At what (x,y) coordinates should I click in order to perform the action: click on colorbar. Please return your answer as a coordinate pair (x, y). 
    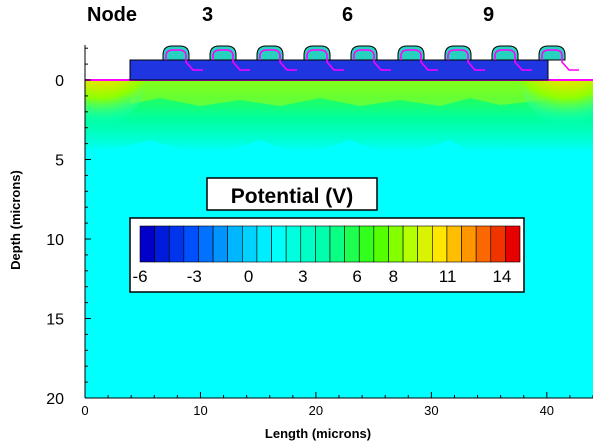
    Looking at the image, I should click on (330, 244).